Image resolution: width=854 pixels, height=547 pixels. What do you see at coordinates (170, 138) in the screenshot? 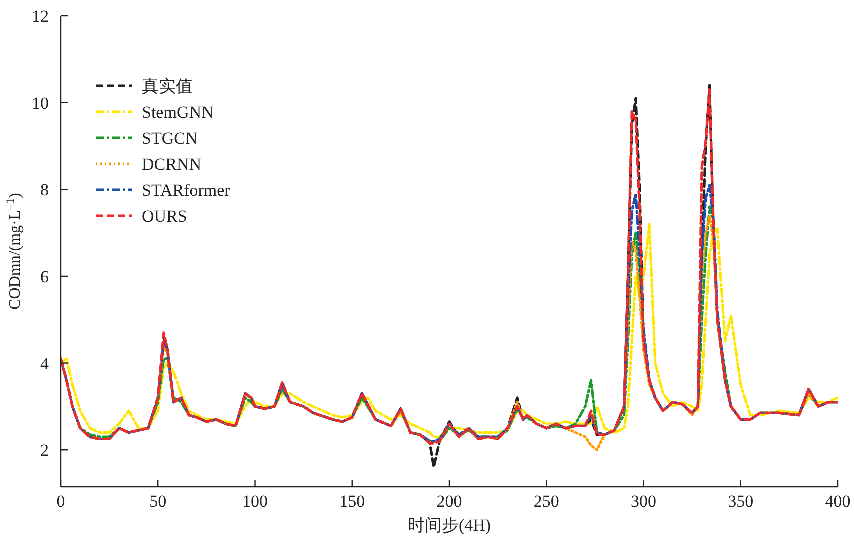
I see `legend-label: STGCN` at bounding box center [170, 138].